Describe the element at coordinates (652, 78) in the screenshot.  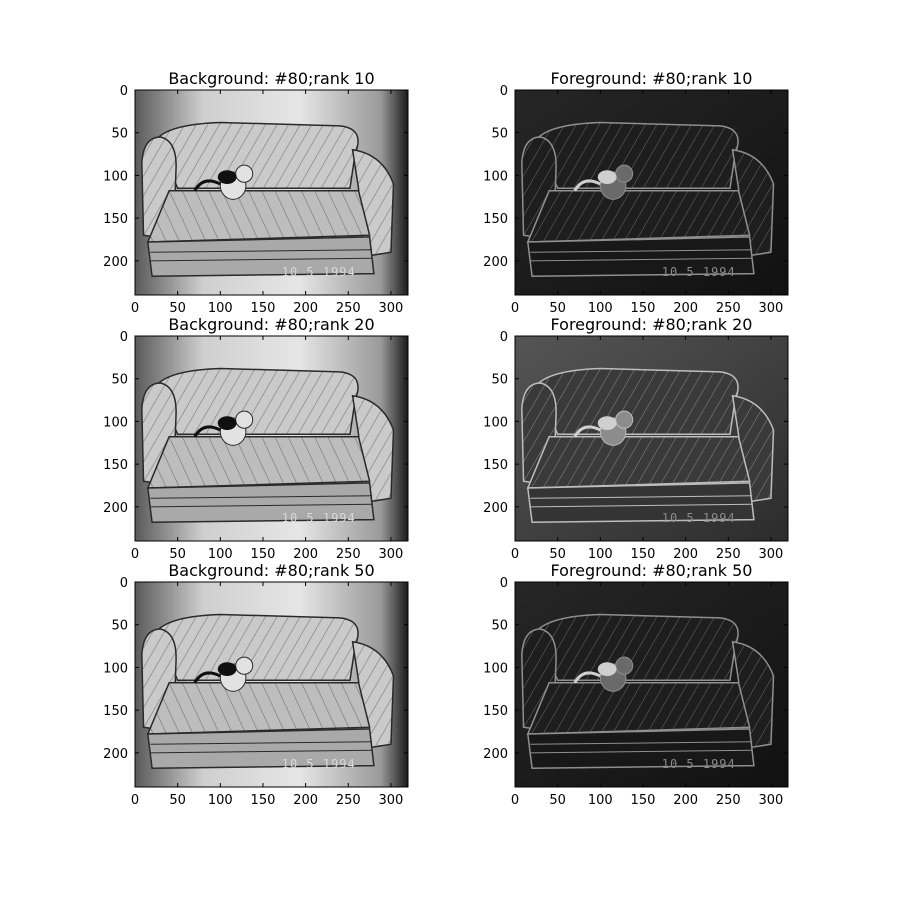
I see `panel-title: Foreground: #80;rank 10` at that location.